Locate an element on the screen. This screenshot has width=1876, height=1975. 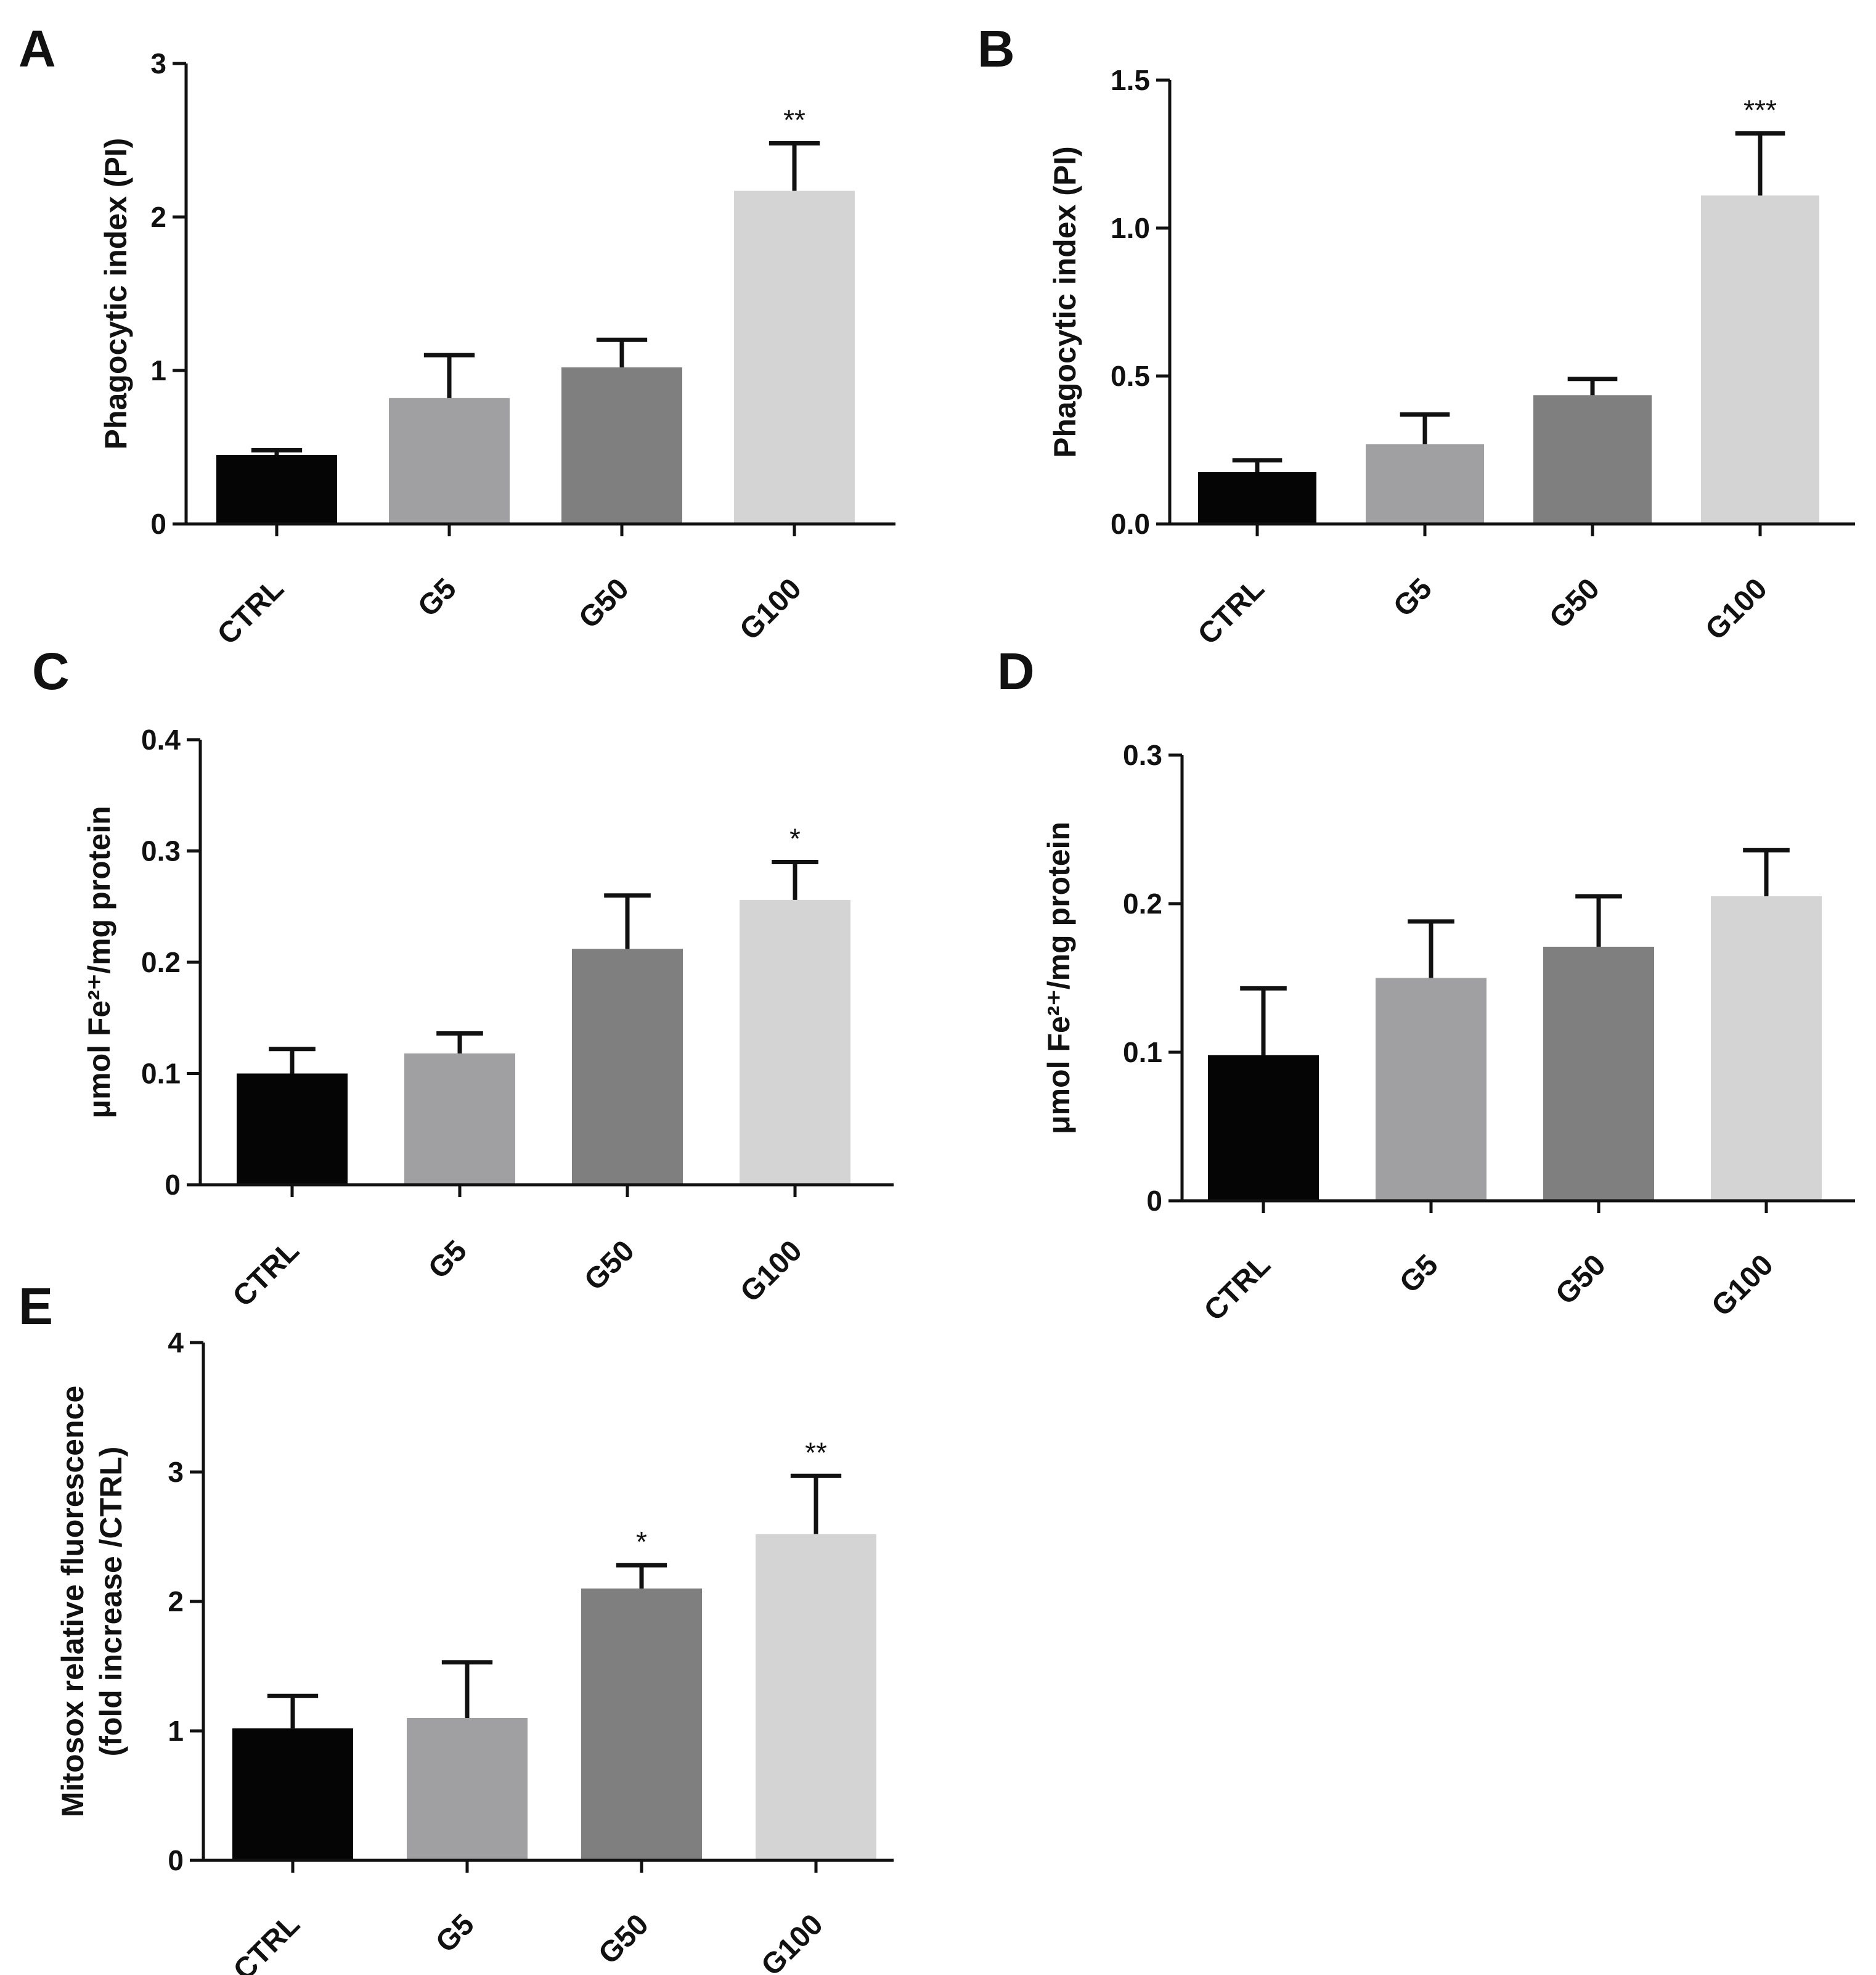
panel-letter: D is located at coordinates (1016, 671).